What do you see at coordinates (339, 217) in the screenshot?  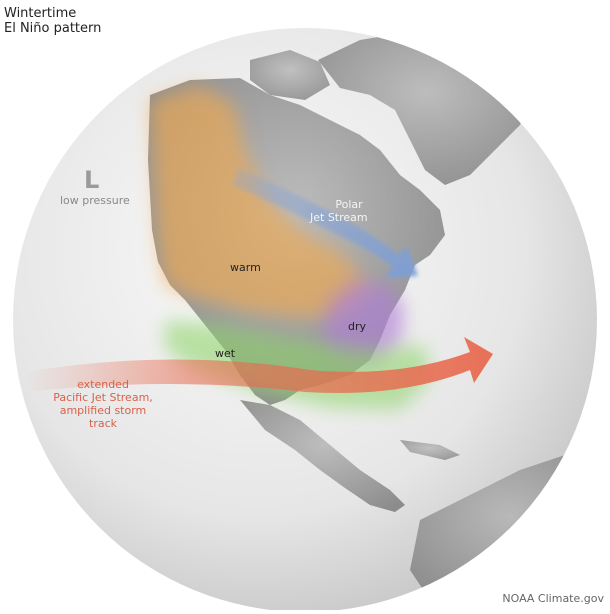 I see `polar-jet-label-line2: Jet Stream` at bounding box center [339, 217].